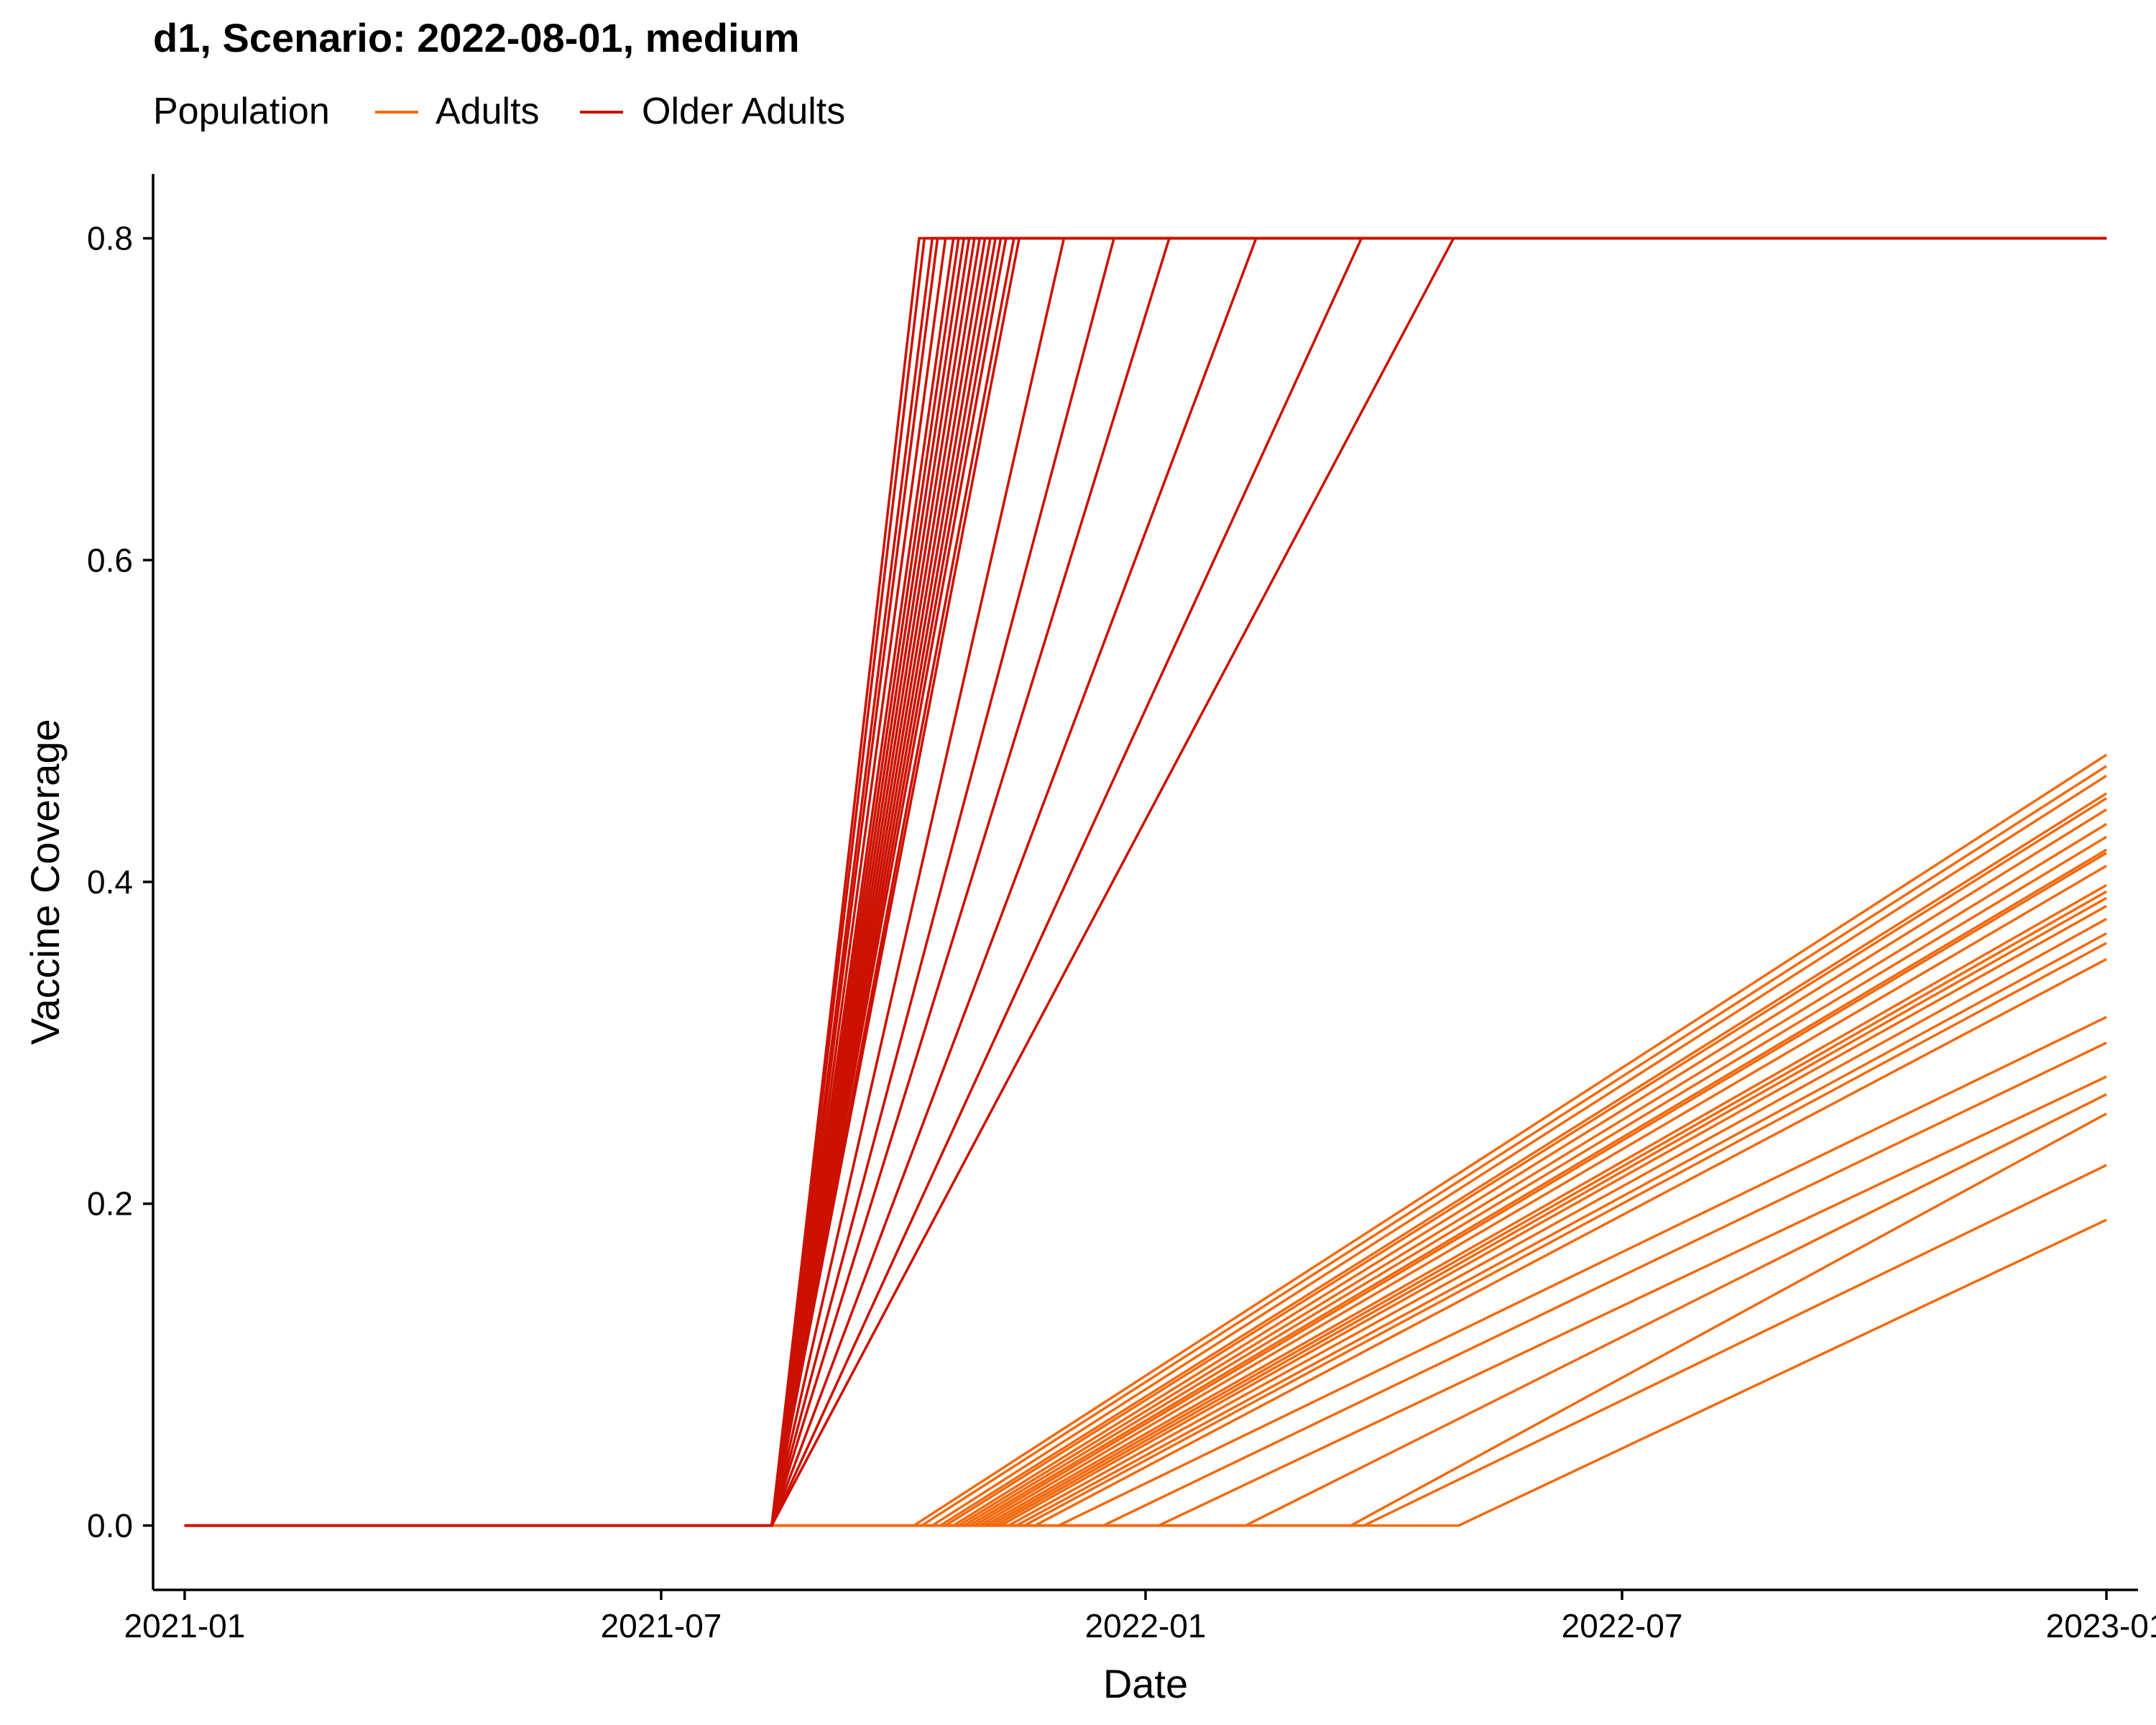 This screenshot has width=2156, height=1725. Describe the element at coordinates (110, 1204) in the screenshot. I see `y-tick-label: 0.2` at that location.